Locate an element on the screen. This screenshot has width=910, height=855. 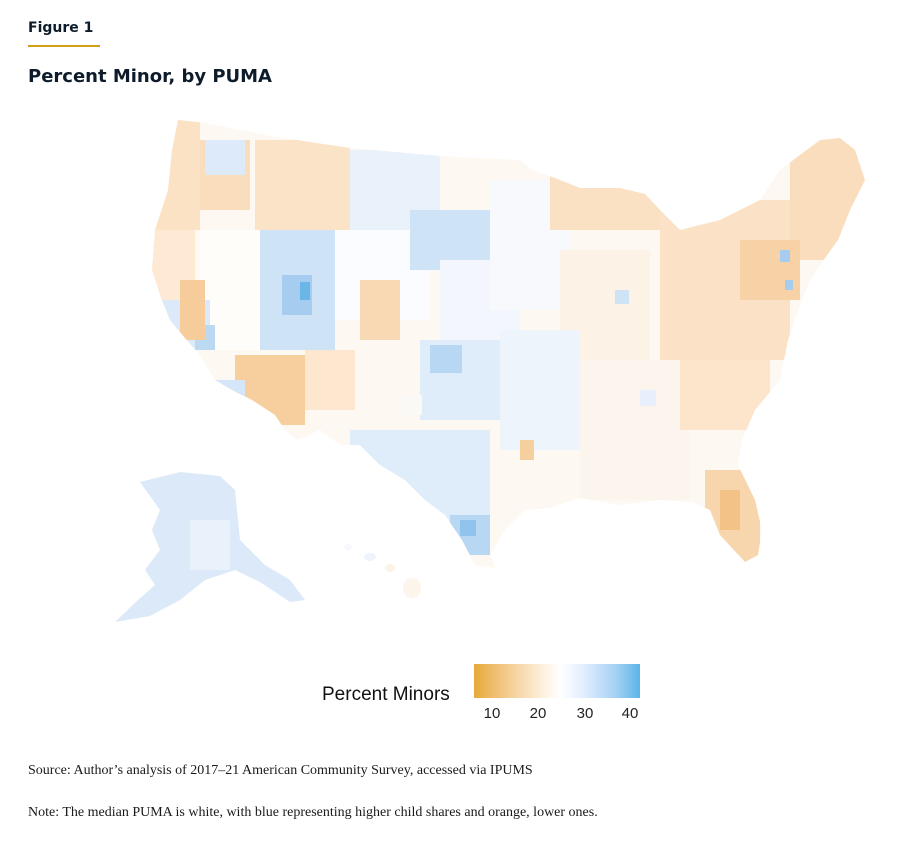
figure-title: Percent Minor, by PUMA is located at coordinates (150, 76).